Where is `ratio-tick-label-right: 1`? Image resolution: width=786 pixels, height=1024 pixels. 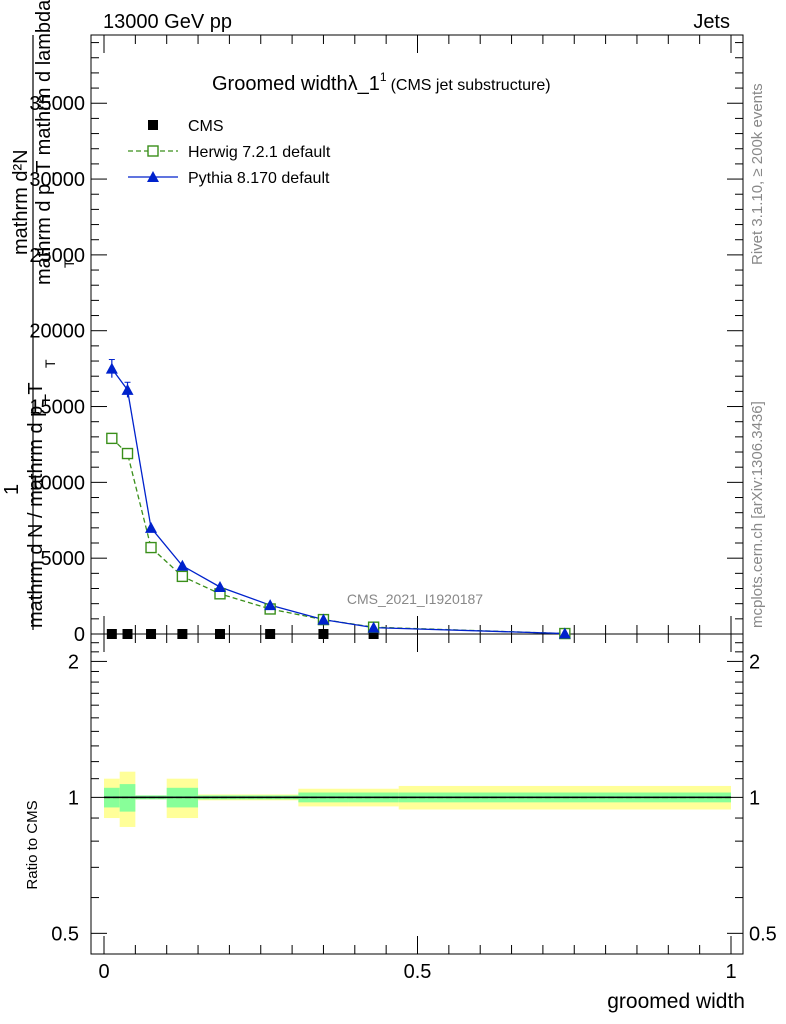 ratio-tick-label-right: 1 is located at coordinates (754, 798).